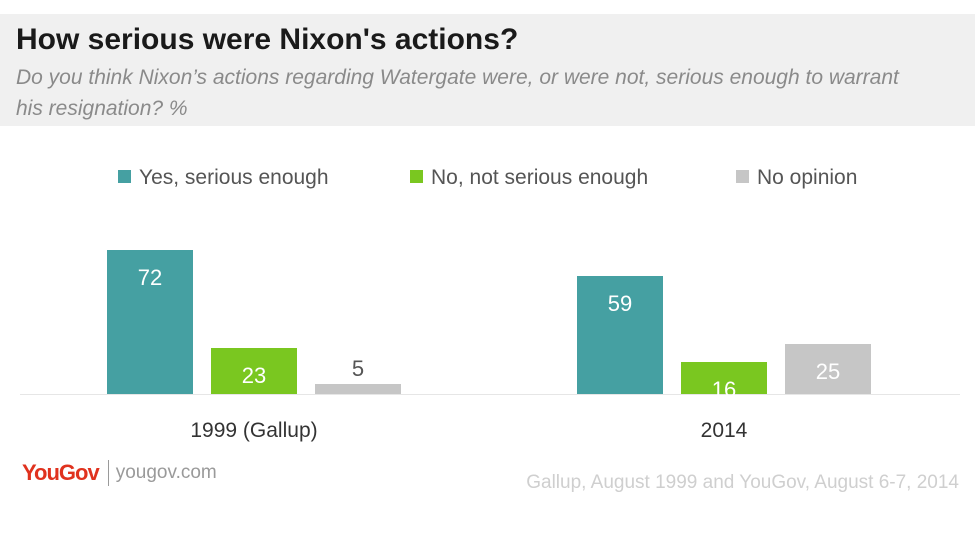  I want to click on bar-1999-gallup-no-not-serious-enough, so click(254, 371).